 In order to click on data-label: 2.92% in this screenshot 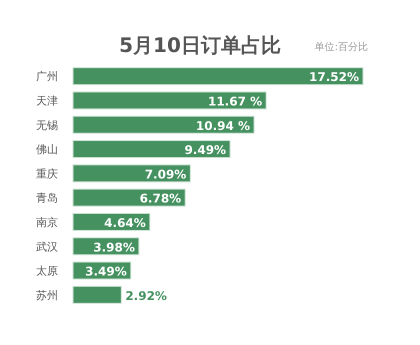, I will do `click(146, 295)`.